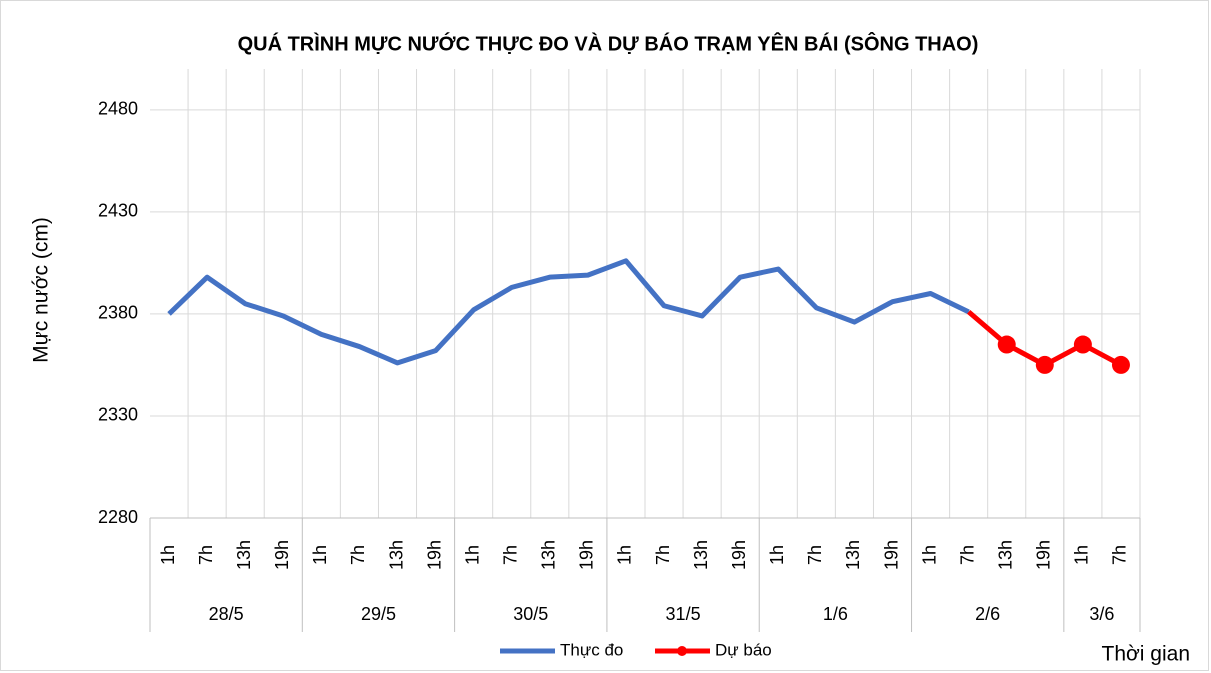  Describe the element at coordinates (591, 649) in the screenshot. I see `legend-label: Thực đo` at that location.